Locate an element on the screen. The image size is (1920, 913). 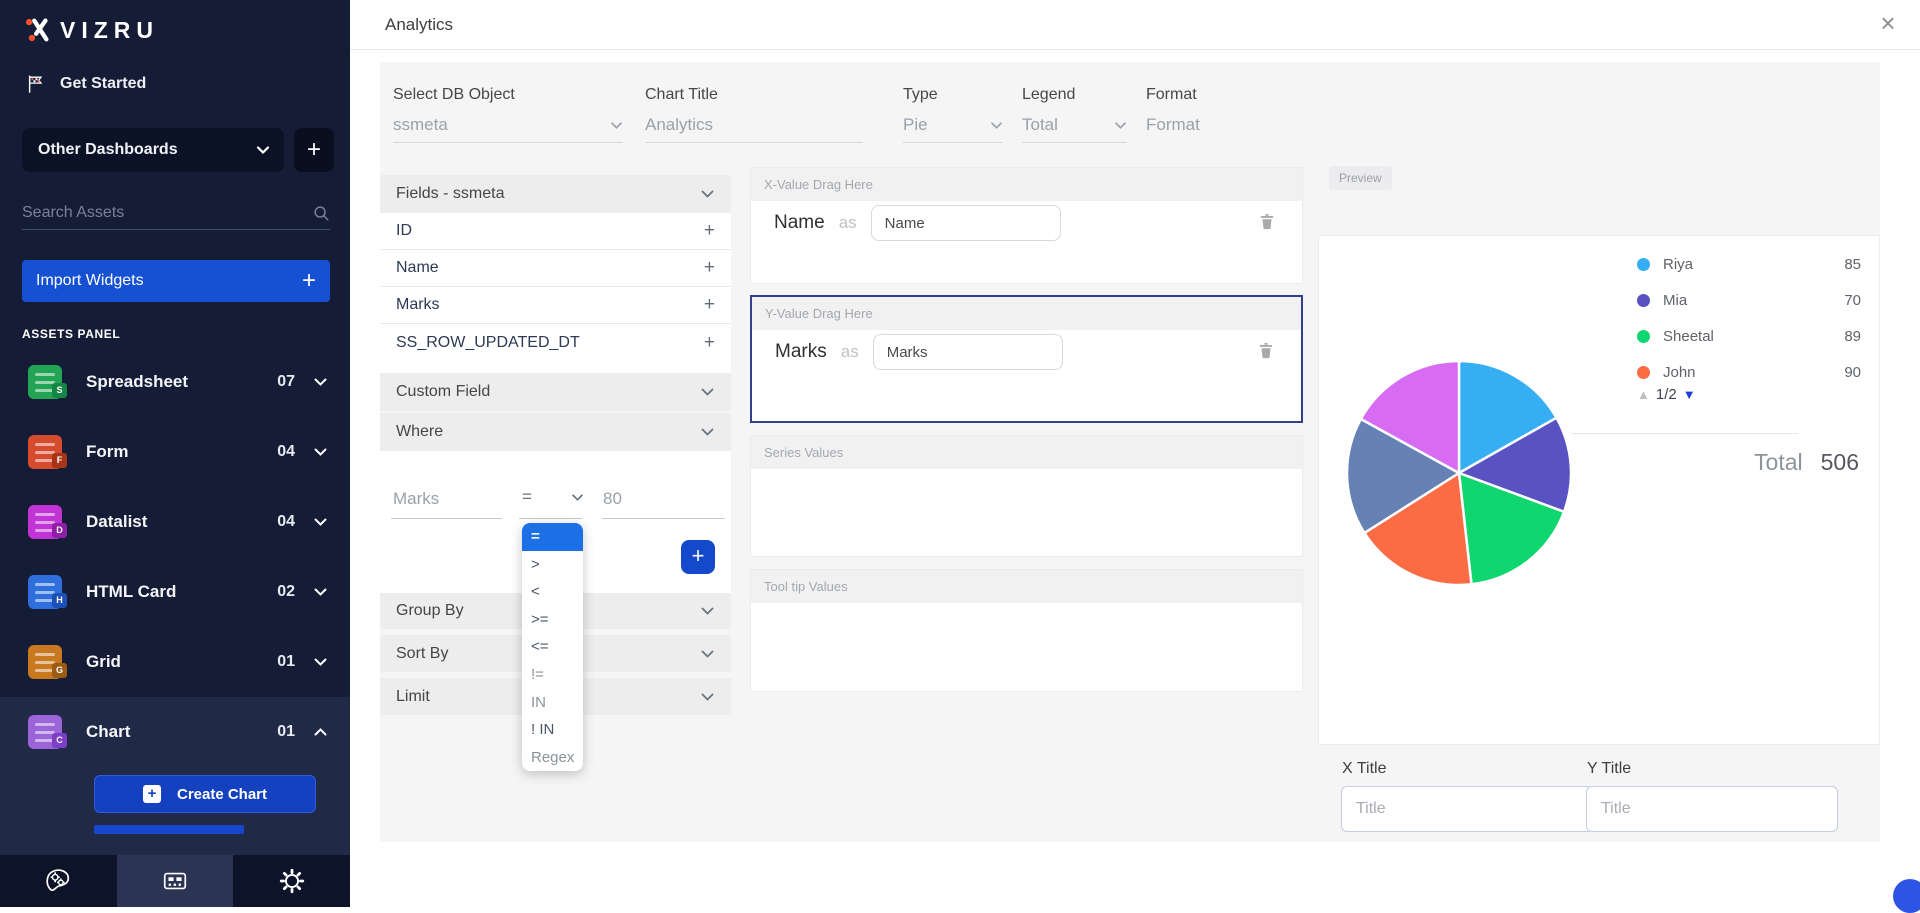
db-object-select: Select DB Object ssmeta is located at coordinates (508, 114).